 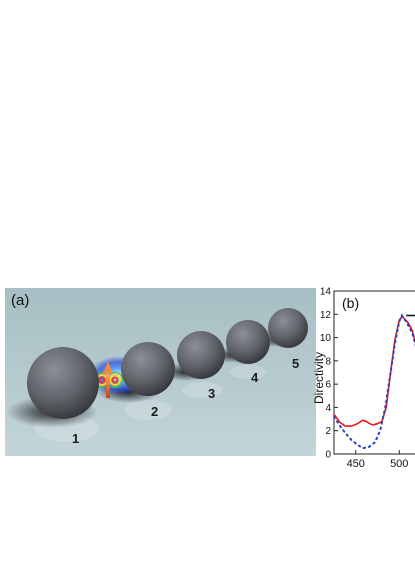 What do you see at coordinates (295, 363) in the screenshot?
I see `sphere-label-5: 5` at bounding box center [295, 363].